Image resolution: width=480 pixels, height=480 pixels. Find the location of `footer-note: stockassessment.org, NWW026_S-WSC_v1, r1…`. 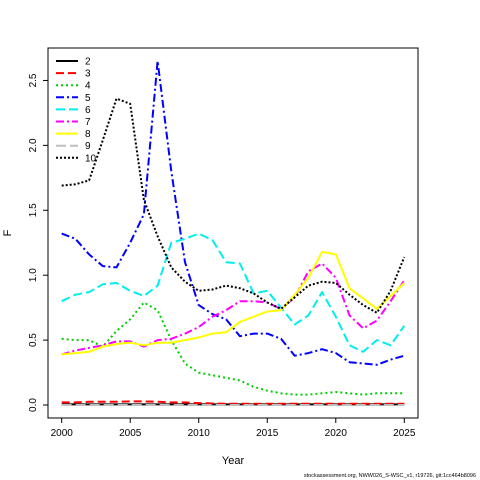

footer-note: stockassessment.org, NWW026_S-WSC_v1, r1… is located at coordinates (390, 476).